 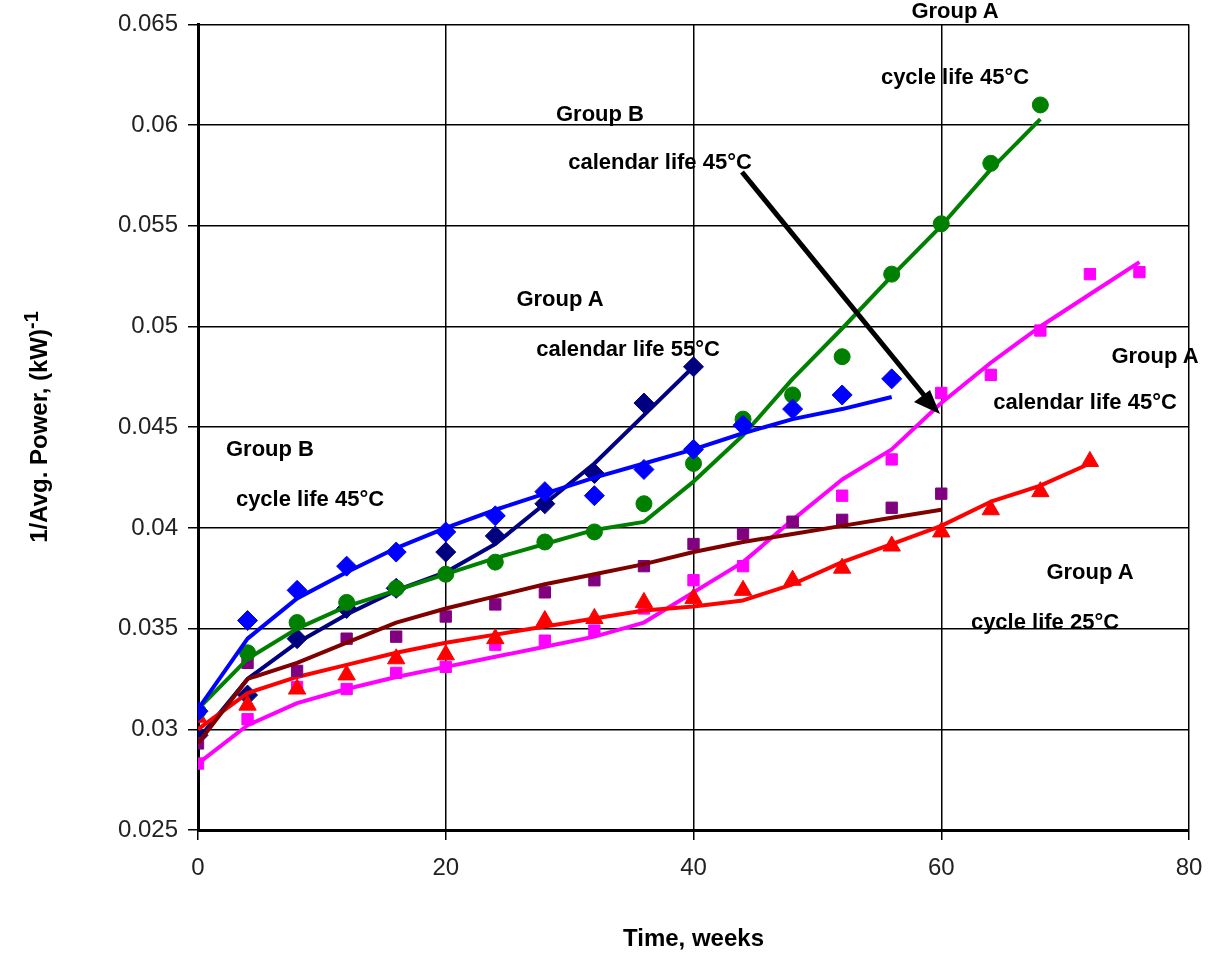 What do you see at coordinates (154, 325) in the screenshot?
I see `y-tick-label: 0.05` at bounding box center [154, 325].